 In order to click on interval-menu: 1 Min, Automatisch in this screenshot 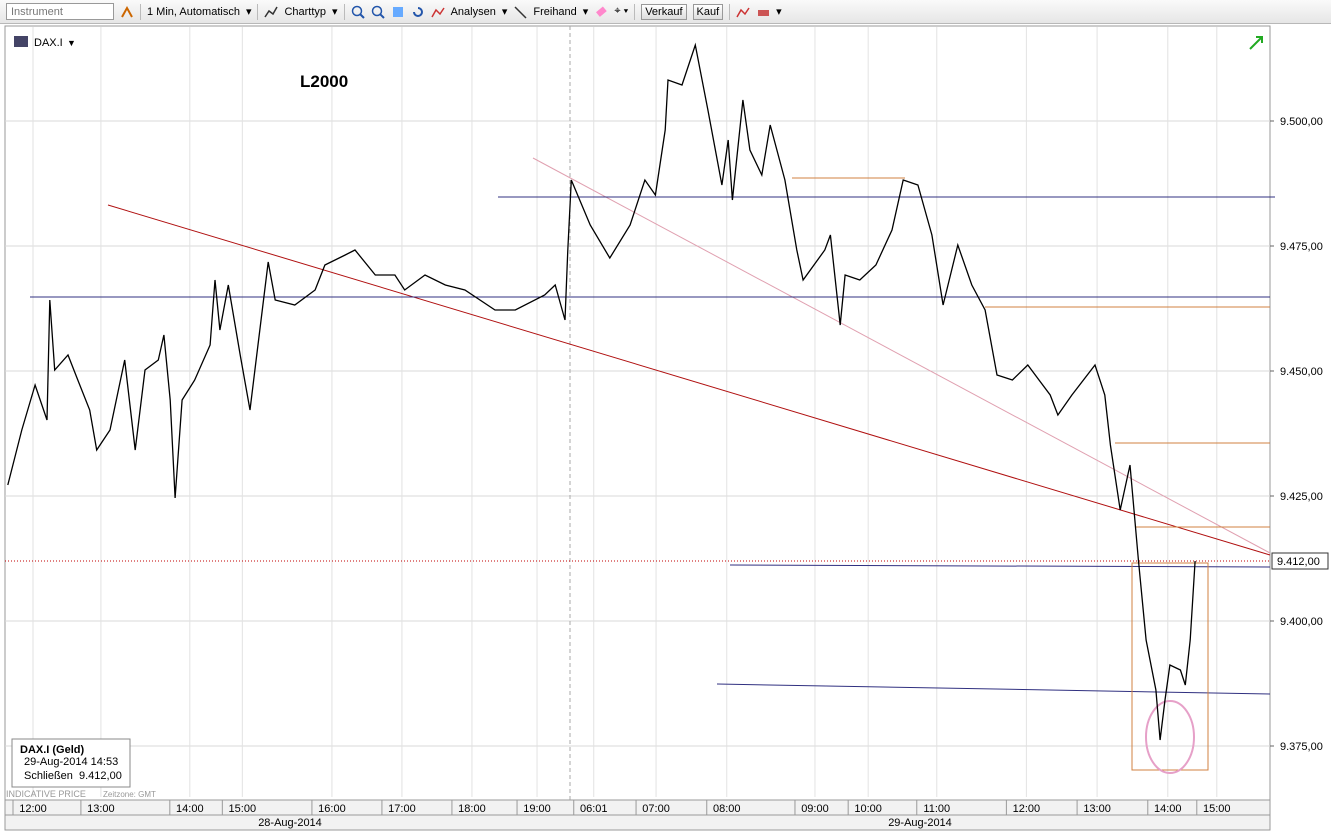, I will do `click(193, 11)`.